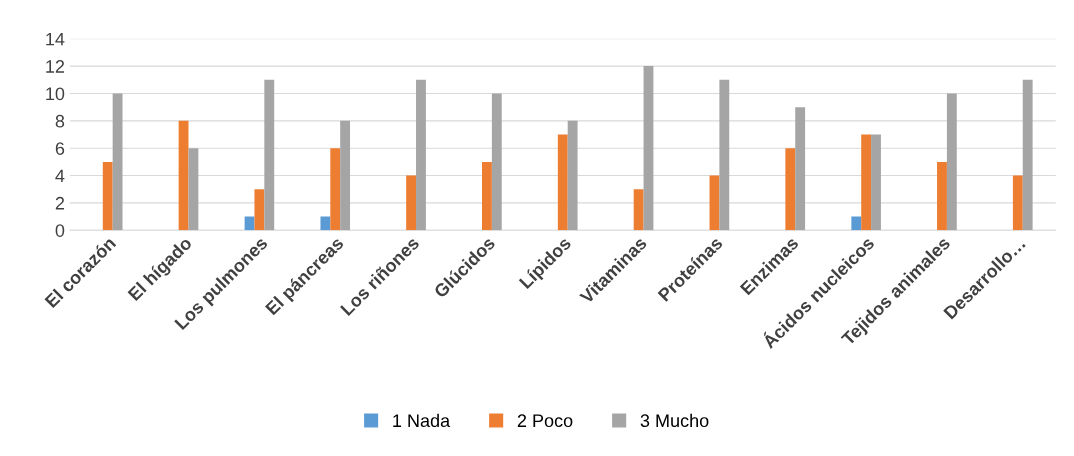  I want to click on y-tick-label: 12, so click(55, 66).